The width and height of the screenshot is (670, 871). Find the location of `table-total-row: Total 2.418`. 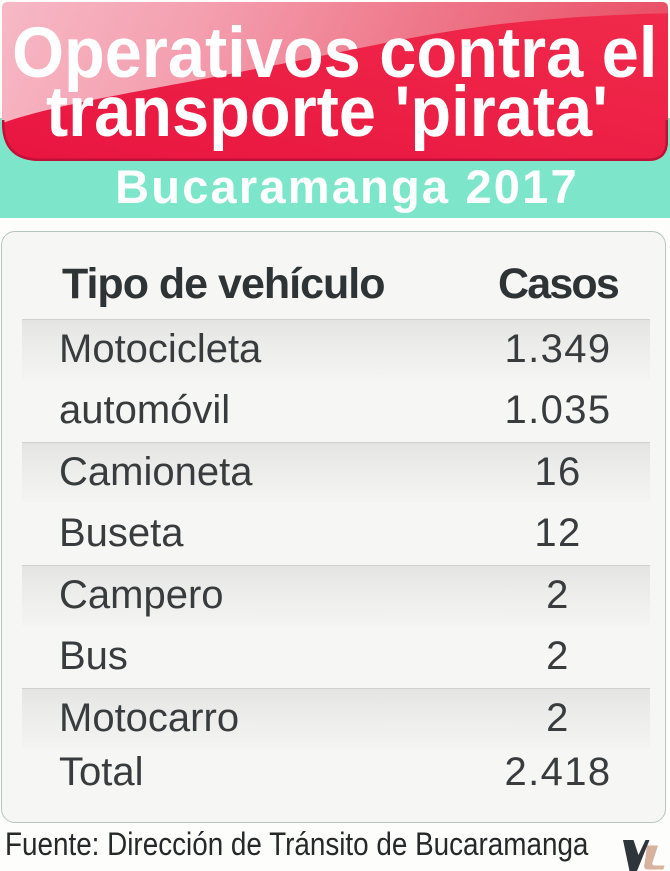

table-total-row: Total 2.418 is located at coordinates (336, 780).